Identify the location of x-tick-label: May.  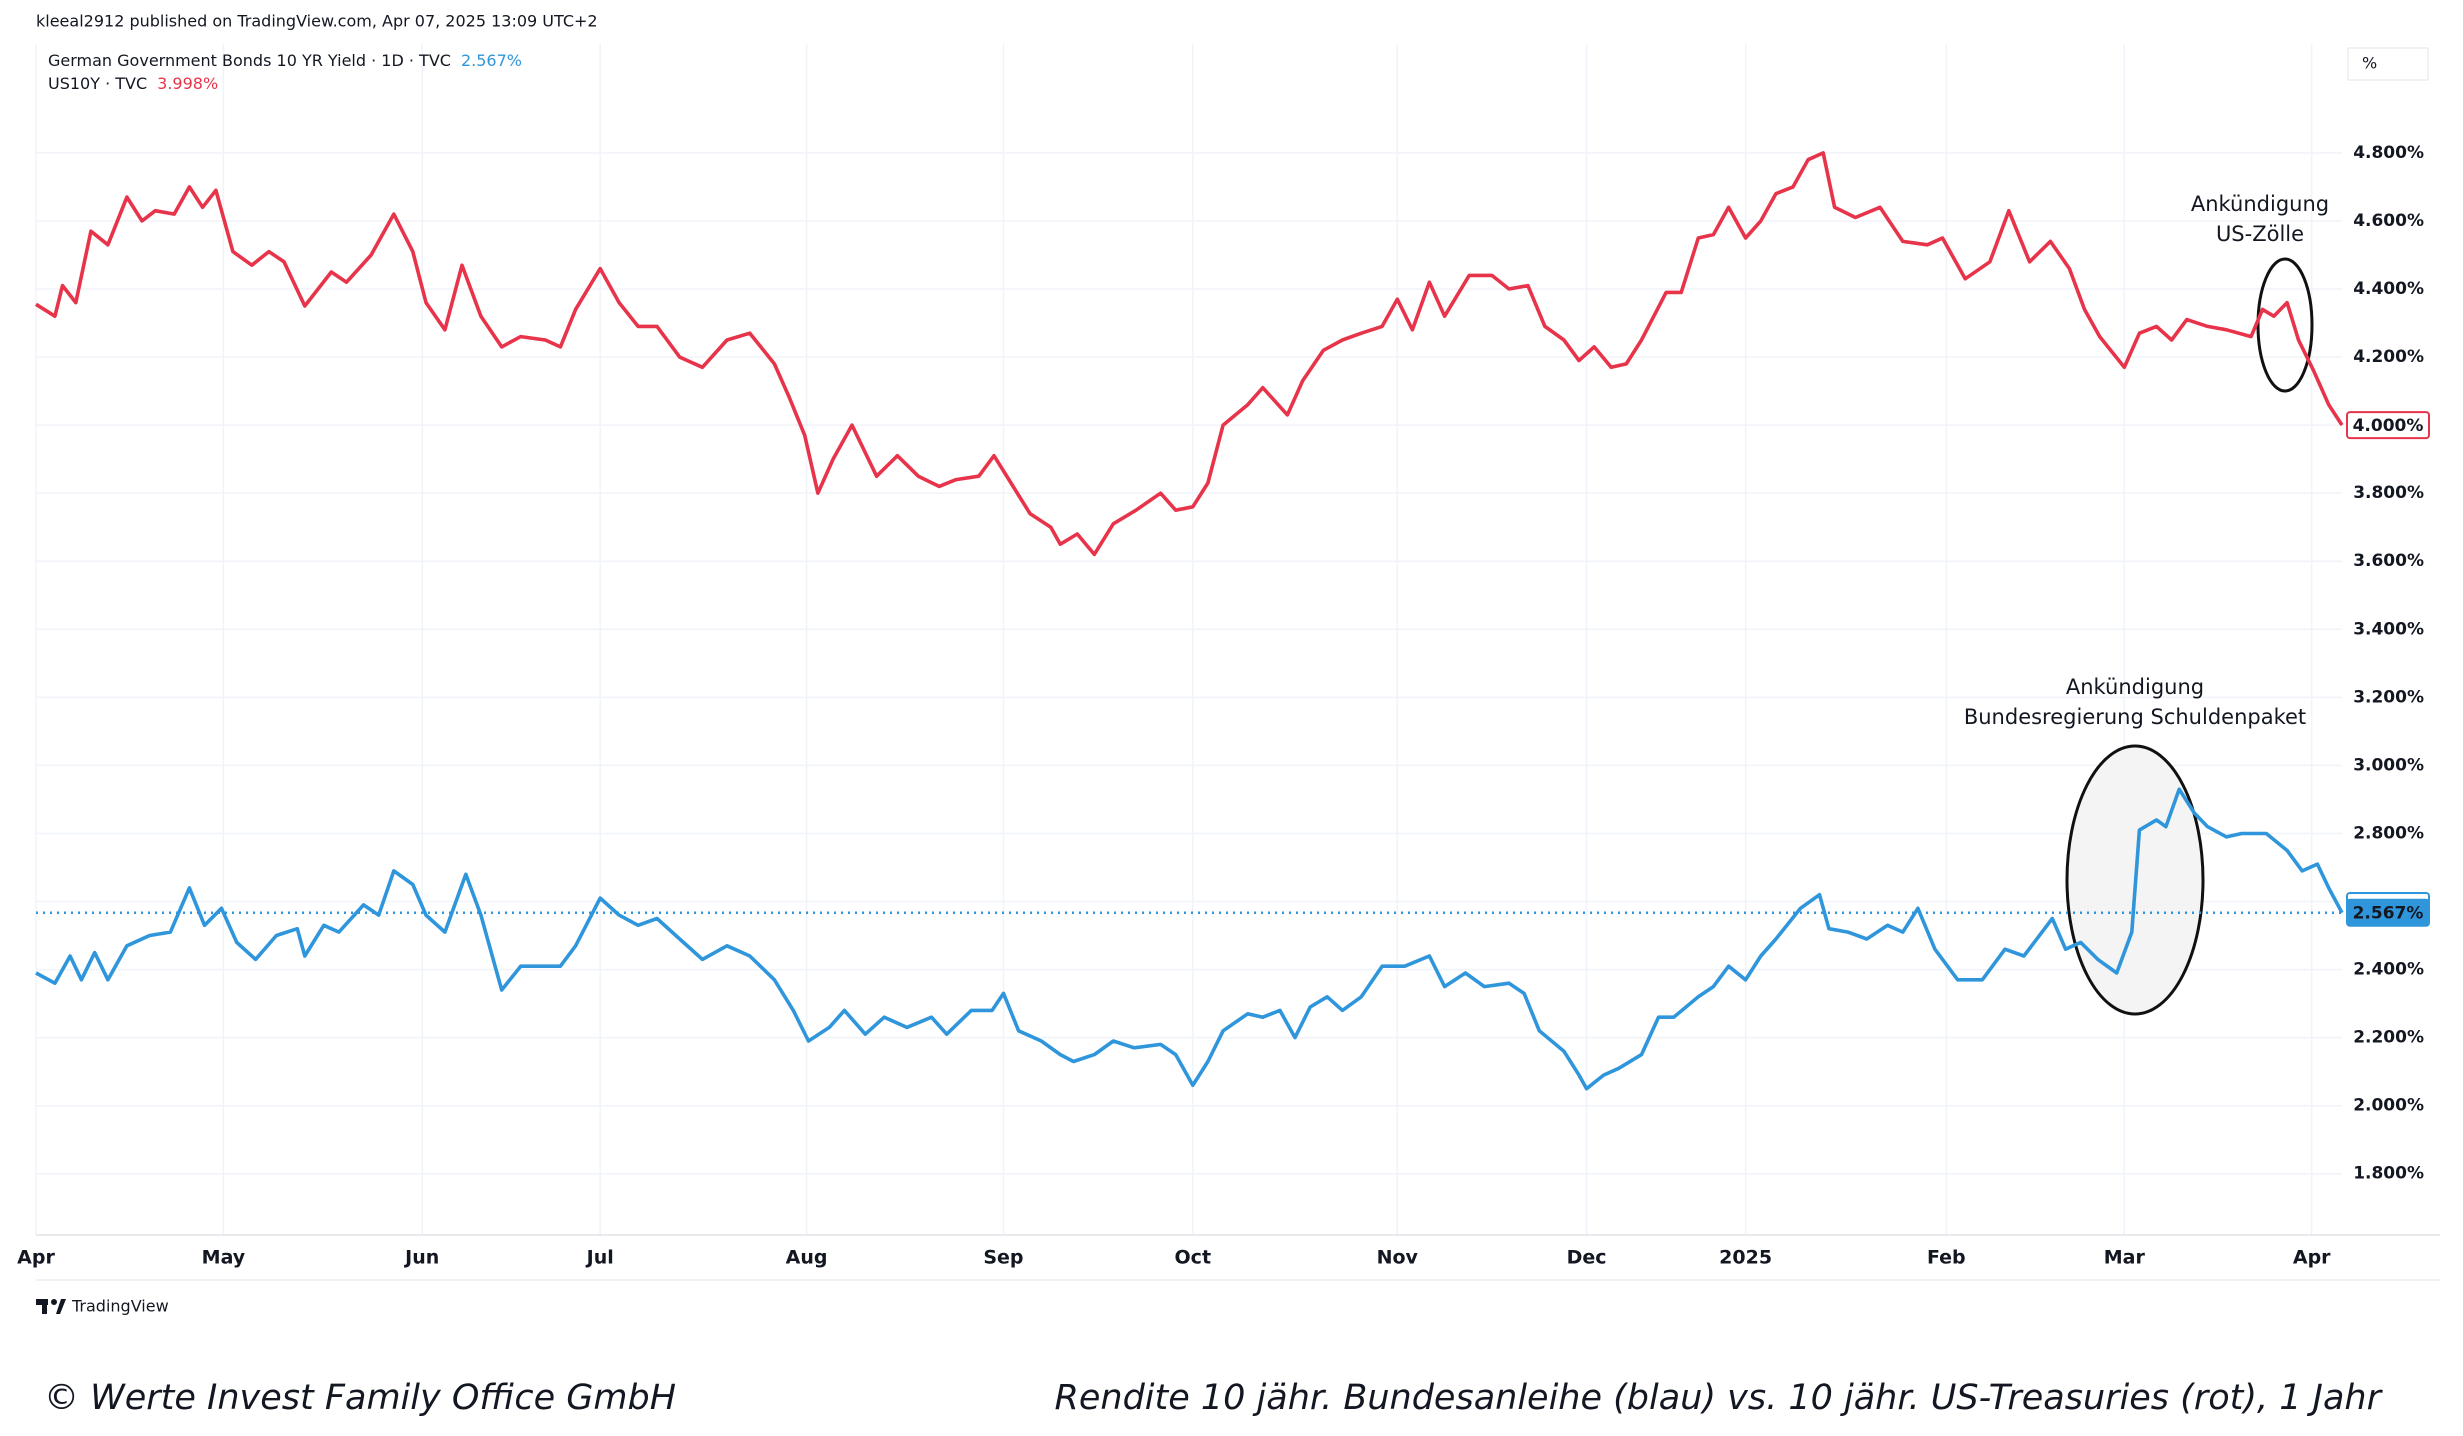
(224, 1258).